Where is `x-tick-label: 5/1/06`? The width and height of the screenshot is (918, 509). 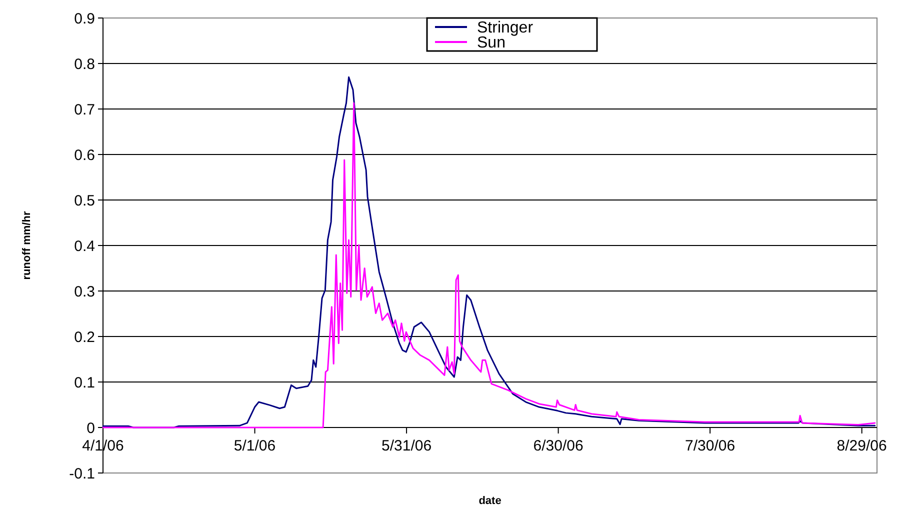
x-tick-label: 5/1/06 is located at coordinates (255, 446).